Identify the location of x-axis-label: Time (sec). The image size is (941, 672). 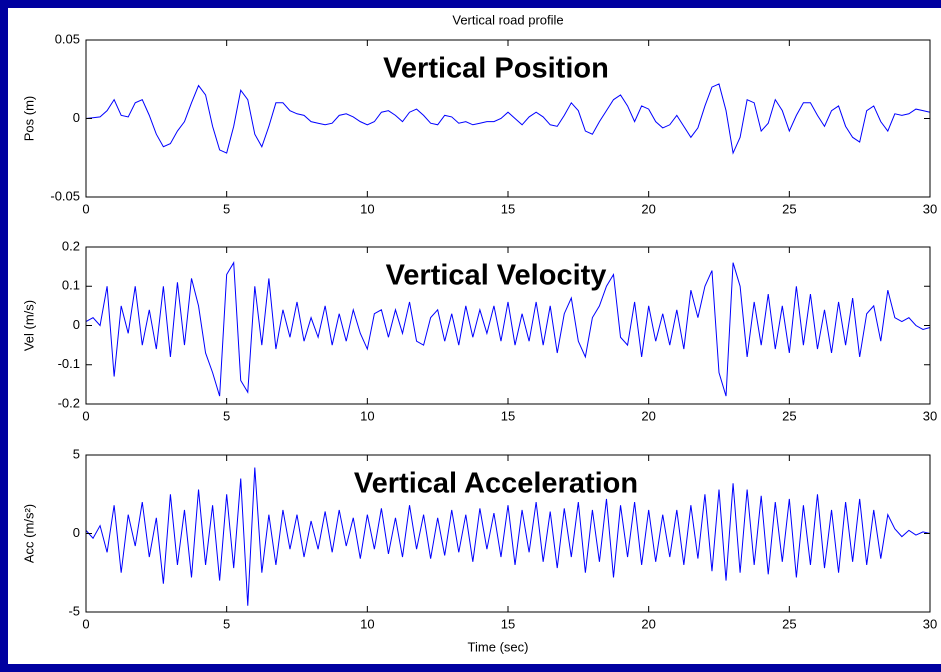
(498, 646).